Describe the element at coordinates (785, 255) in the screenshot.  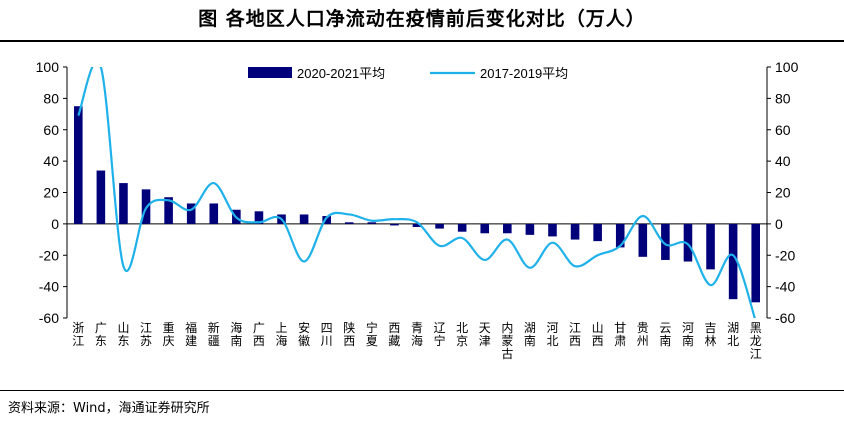
I see `y-right-tick-label: -20` at that location.